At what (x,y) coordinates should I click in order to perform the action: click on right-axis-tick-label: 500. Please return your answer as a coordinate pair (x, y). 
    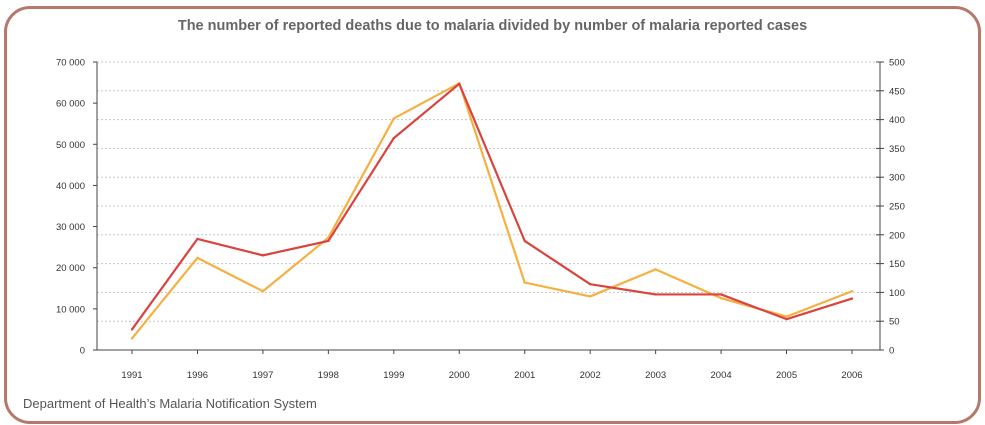
    Looking at the image, I should click on (897, 63).